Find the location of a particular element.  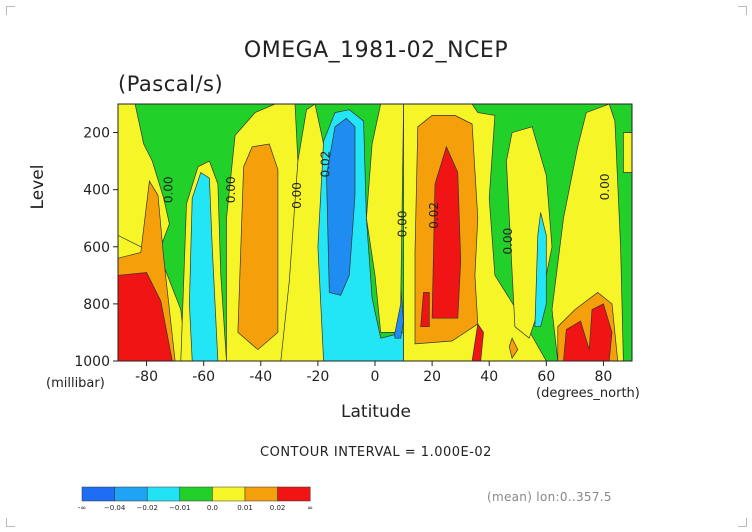

region-mid-48n is located at coordinates (513, 348).